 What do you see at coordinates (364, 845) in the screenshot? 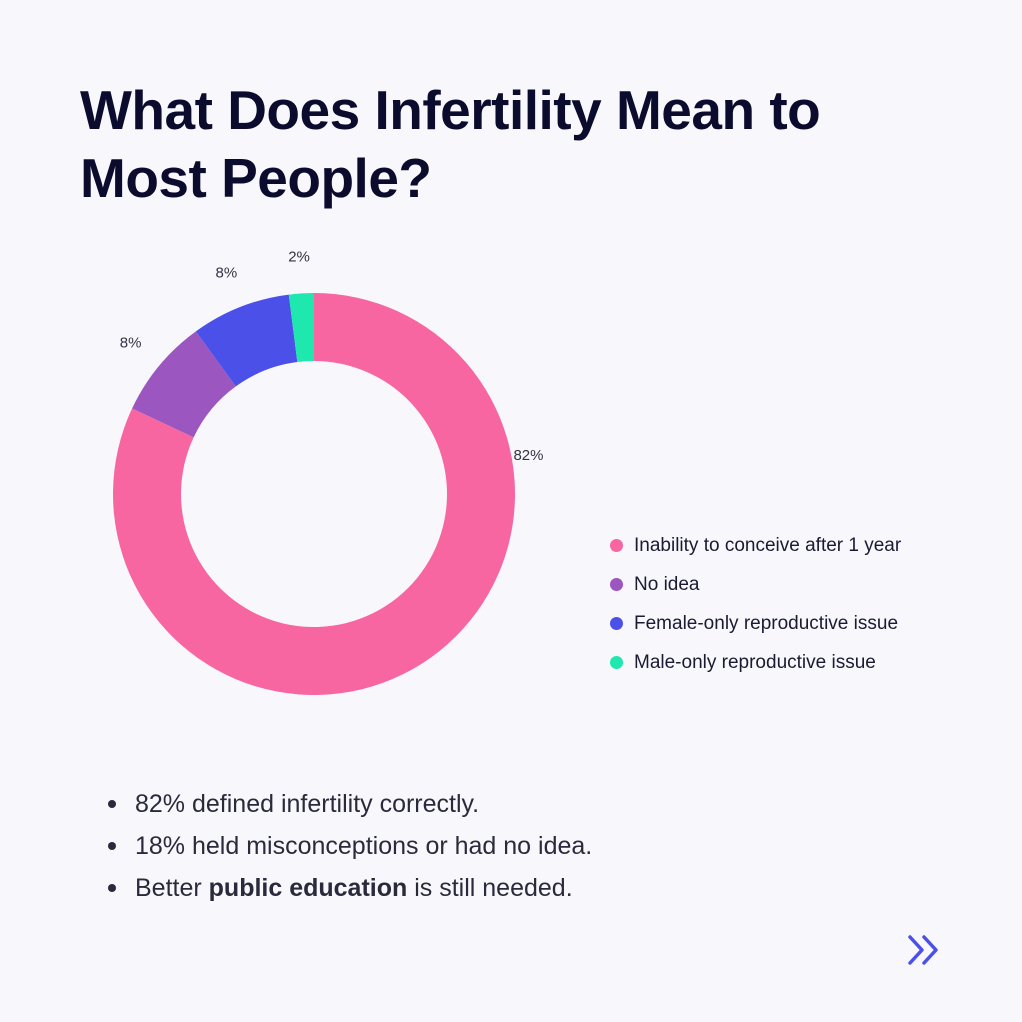
I see `bullet-text: 18% held misconceptions or had no idea.` at bounding box center [364, 845].